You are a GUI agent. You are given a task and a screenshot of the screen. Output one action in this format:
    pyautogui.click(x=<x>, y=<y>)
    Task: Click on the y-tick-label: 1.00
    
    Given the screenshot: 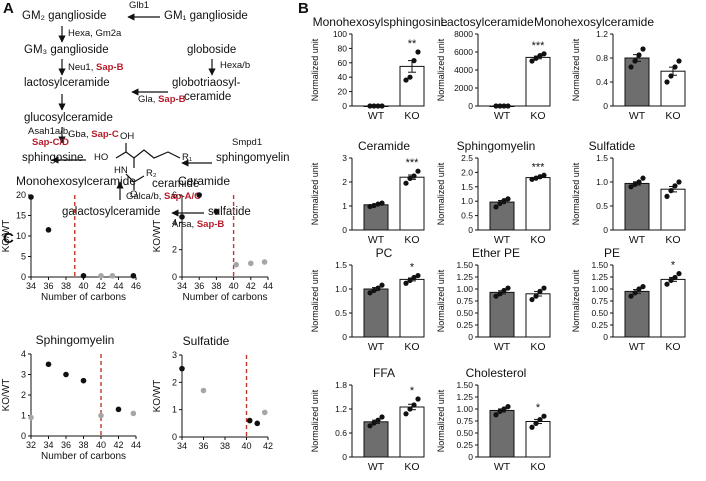 What is the action you would take?
    pyautogui.click(x=599, y=289)
    